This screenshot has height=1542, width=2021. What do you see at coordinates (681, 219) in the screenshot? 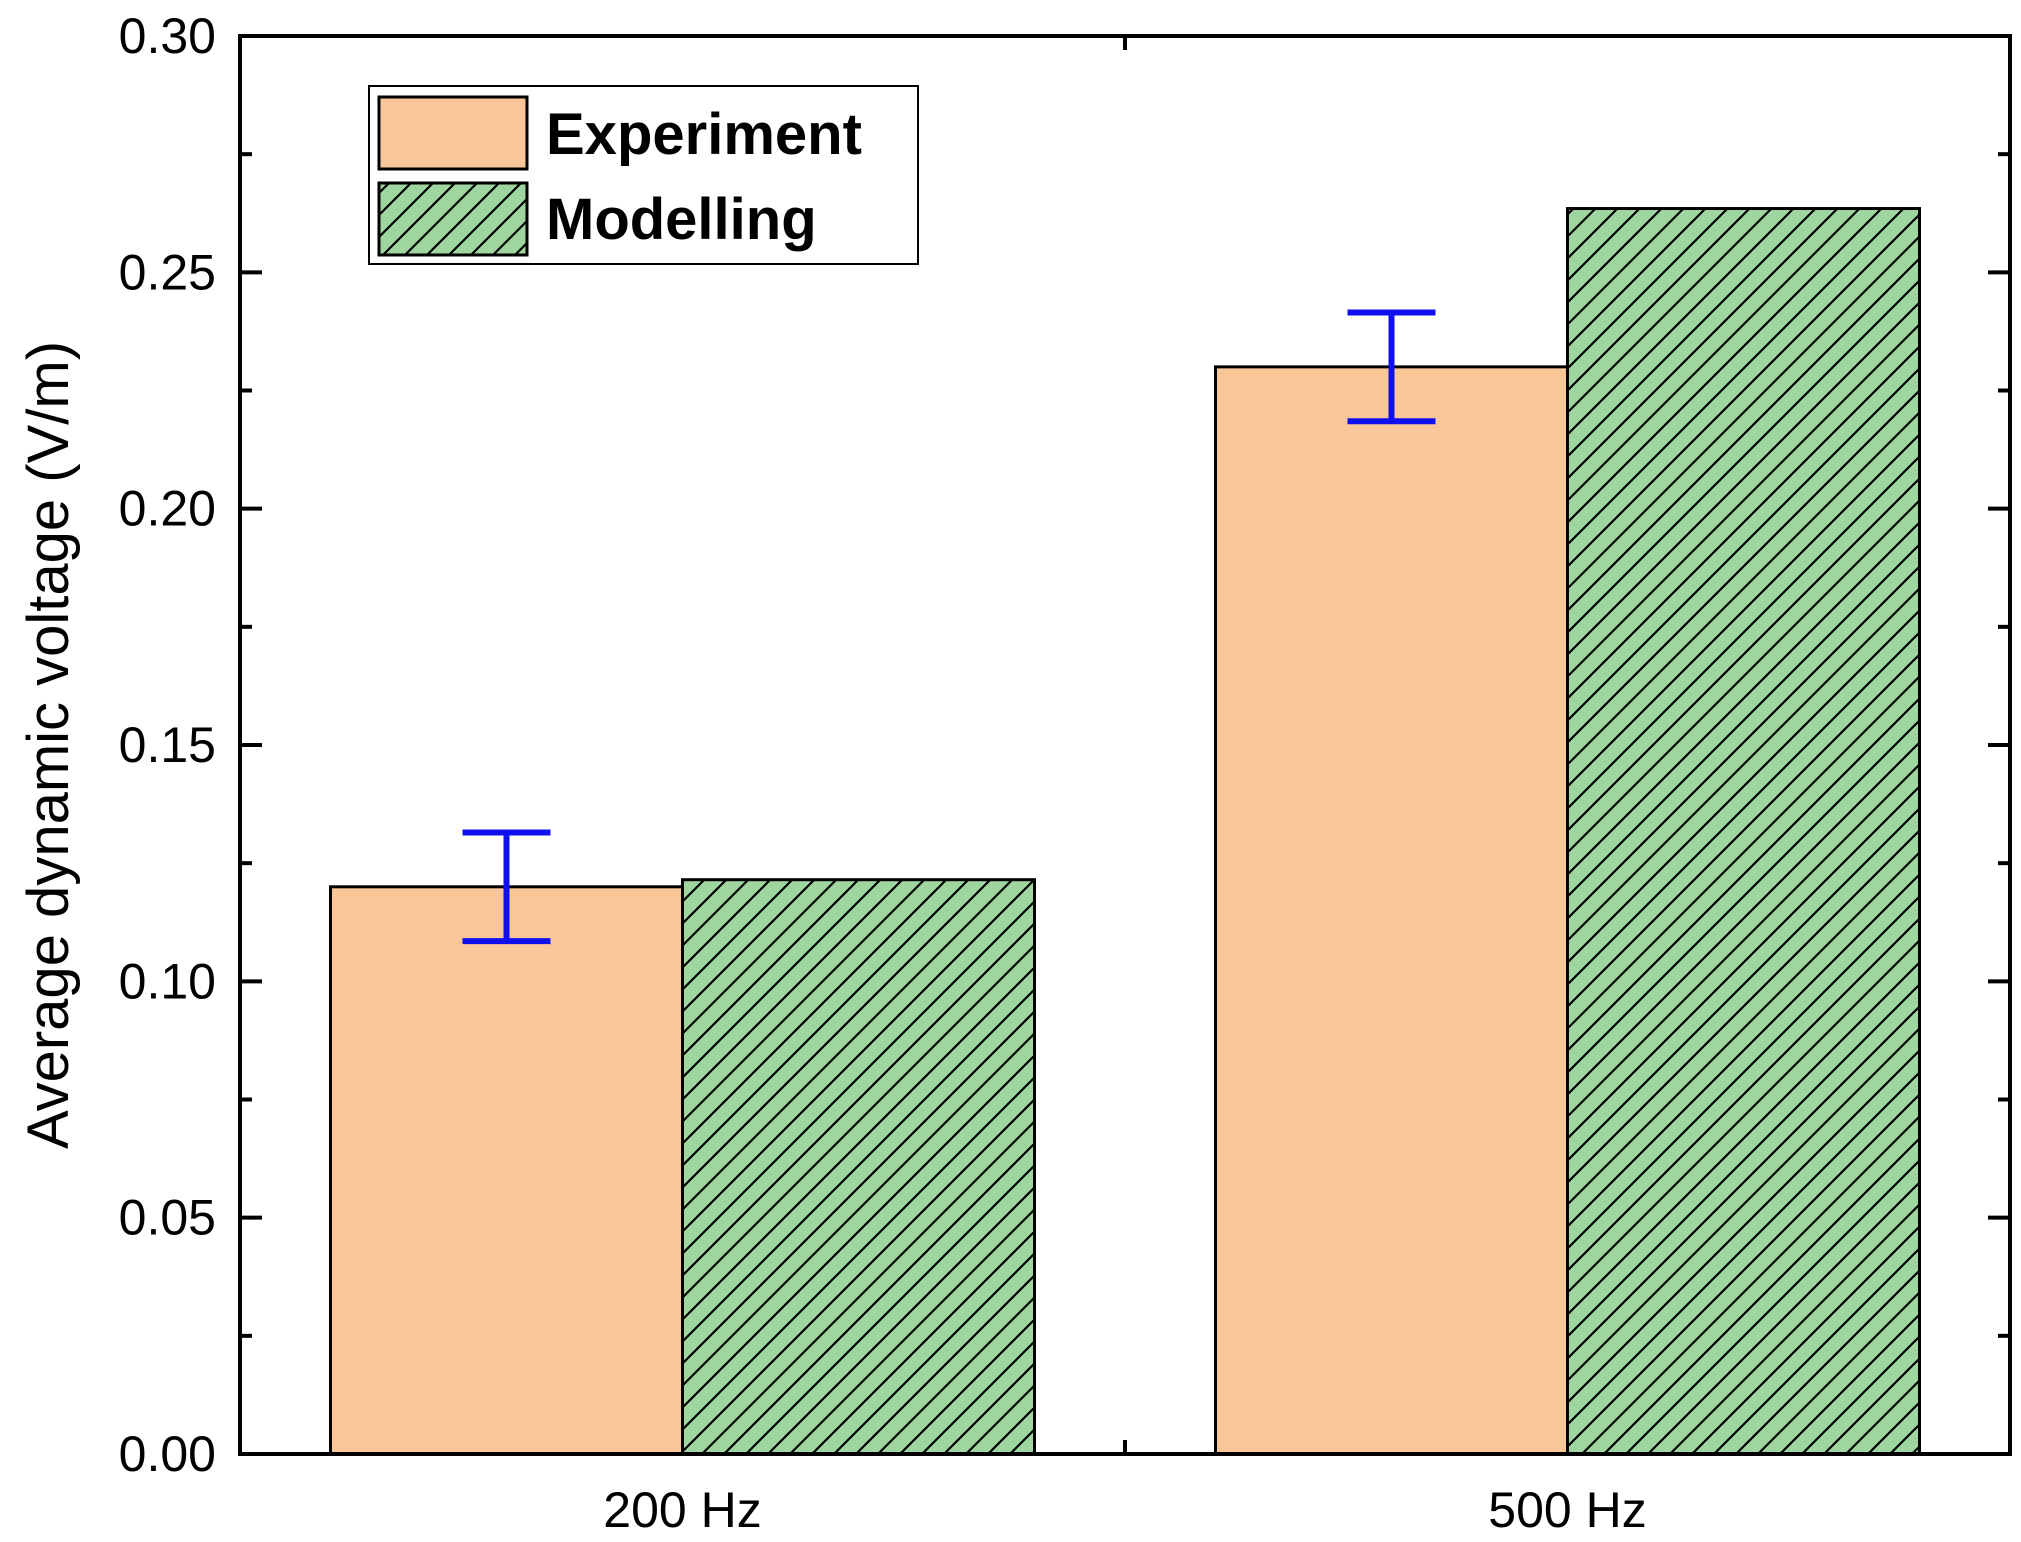
I see `legend-label-modelling: Modelling` at bounding box center [681, 219].